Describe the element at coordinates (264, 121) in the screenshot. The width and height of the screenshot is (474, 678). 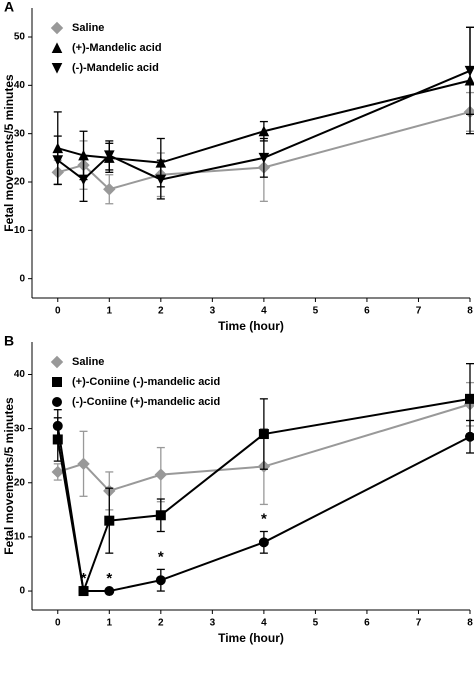
I see `series-line` at that location.